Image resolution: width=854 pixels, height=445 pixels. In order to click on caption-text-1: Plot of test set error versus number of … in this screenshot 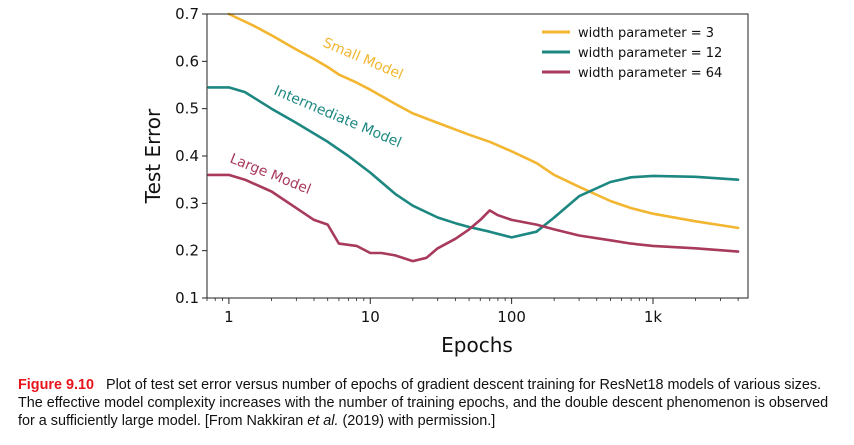, I will do `click(423, 403)`.